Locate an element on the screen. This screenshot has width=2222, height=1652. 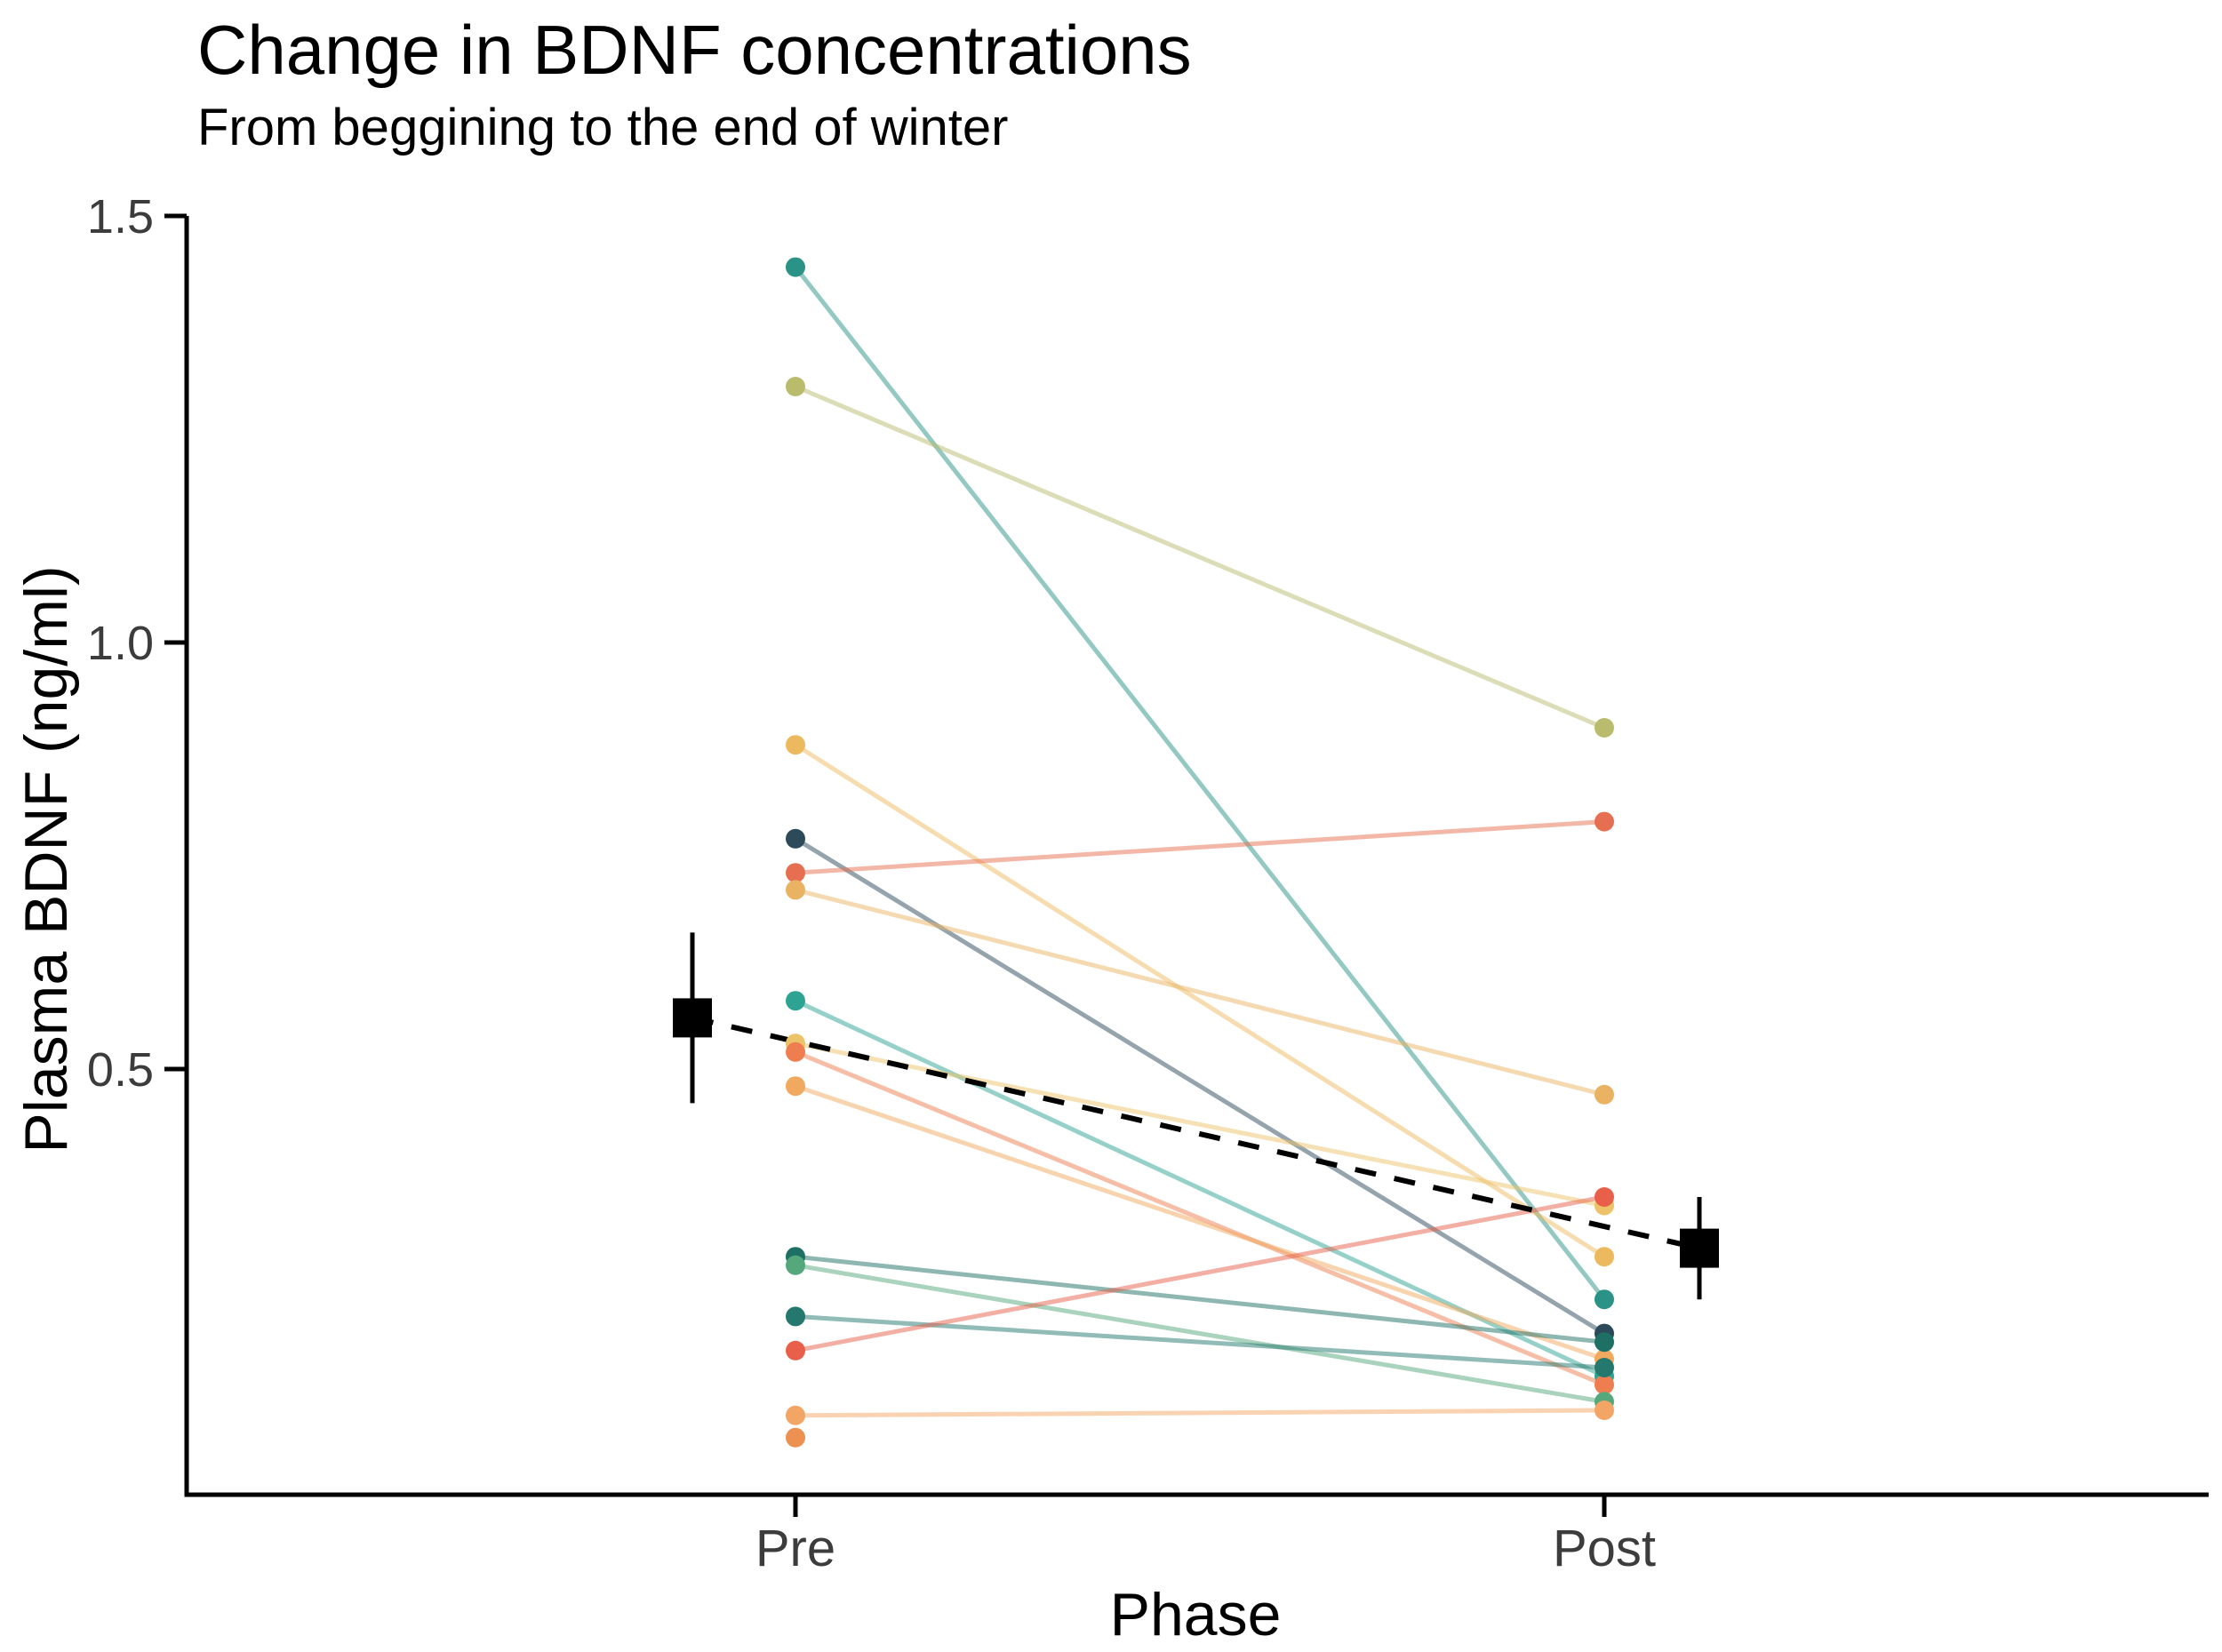
y-tick-label: 0.5 is located at coordinates (121, 1070).